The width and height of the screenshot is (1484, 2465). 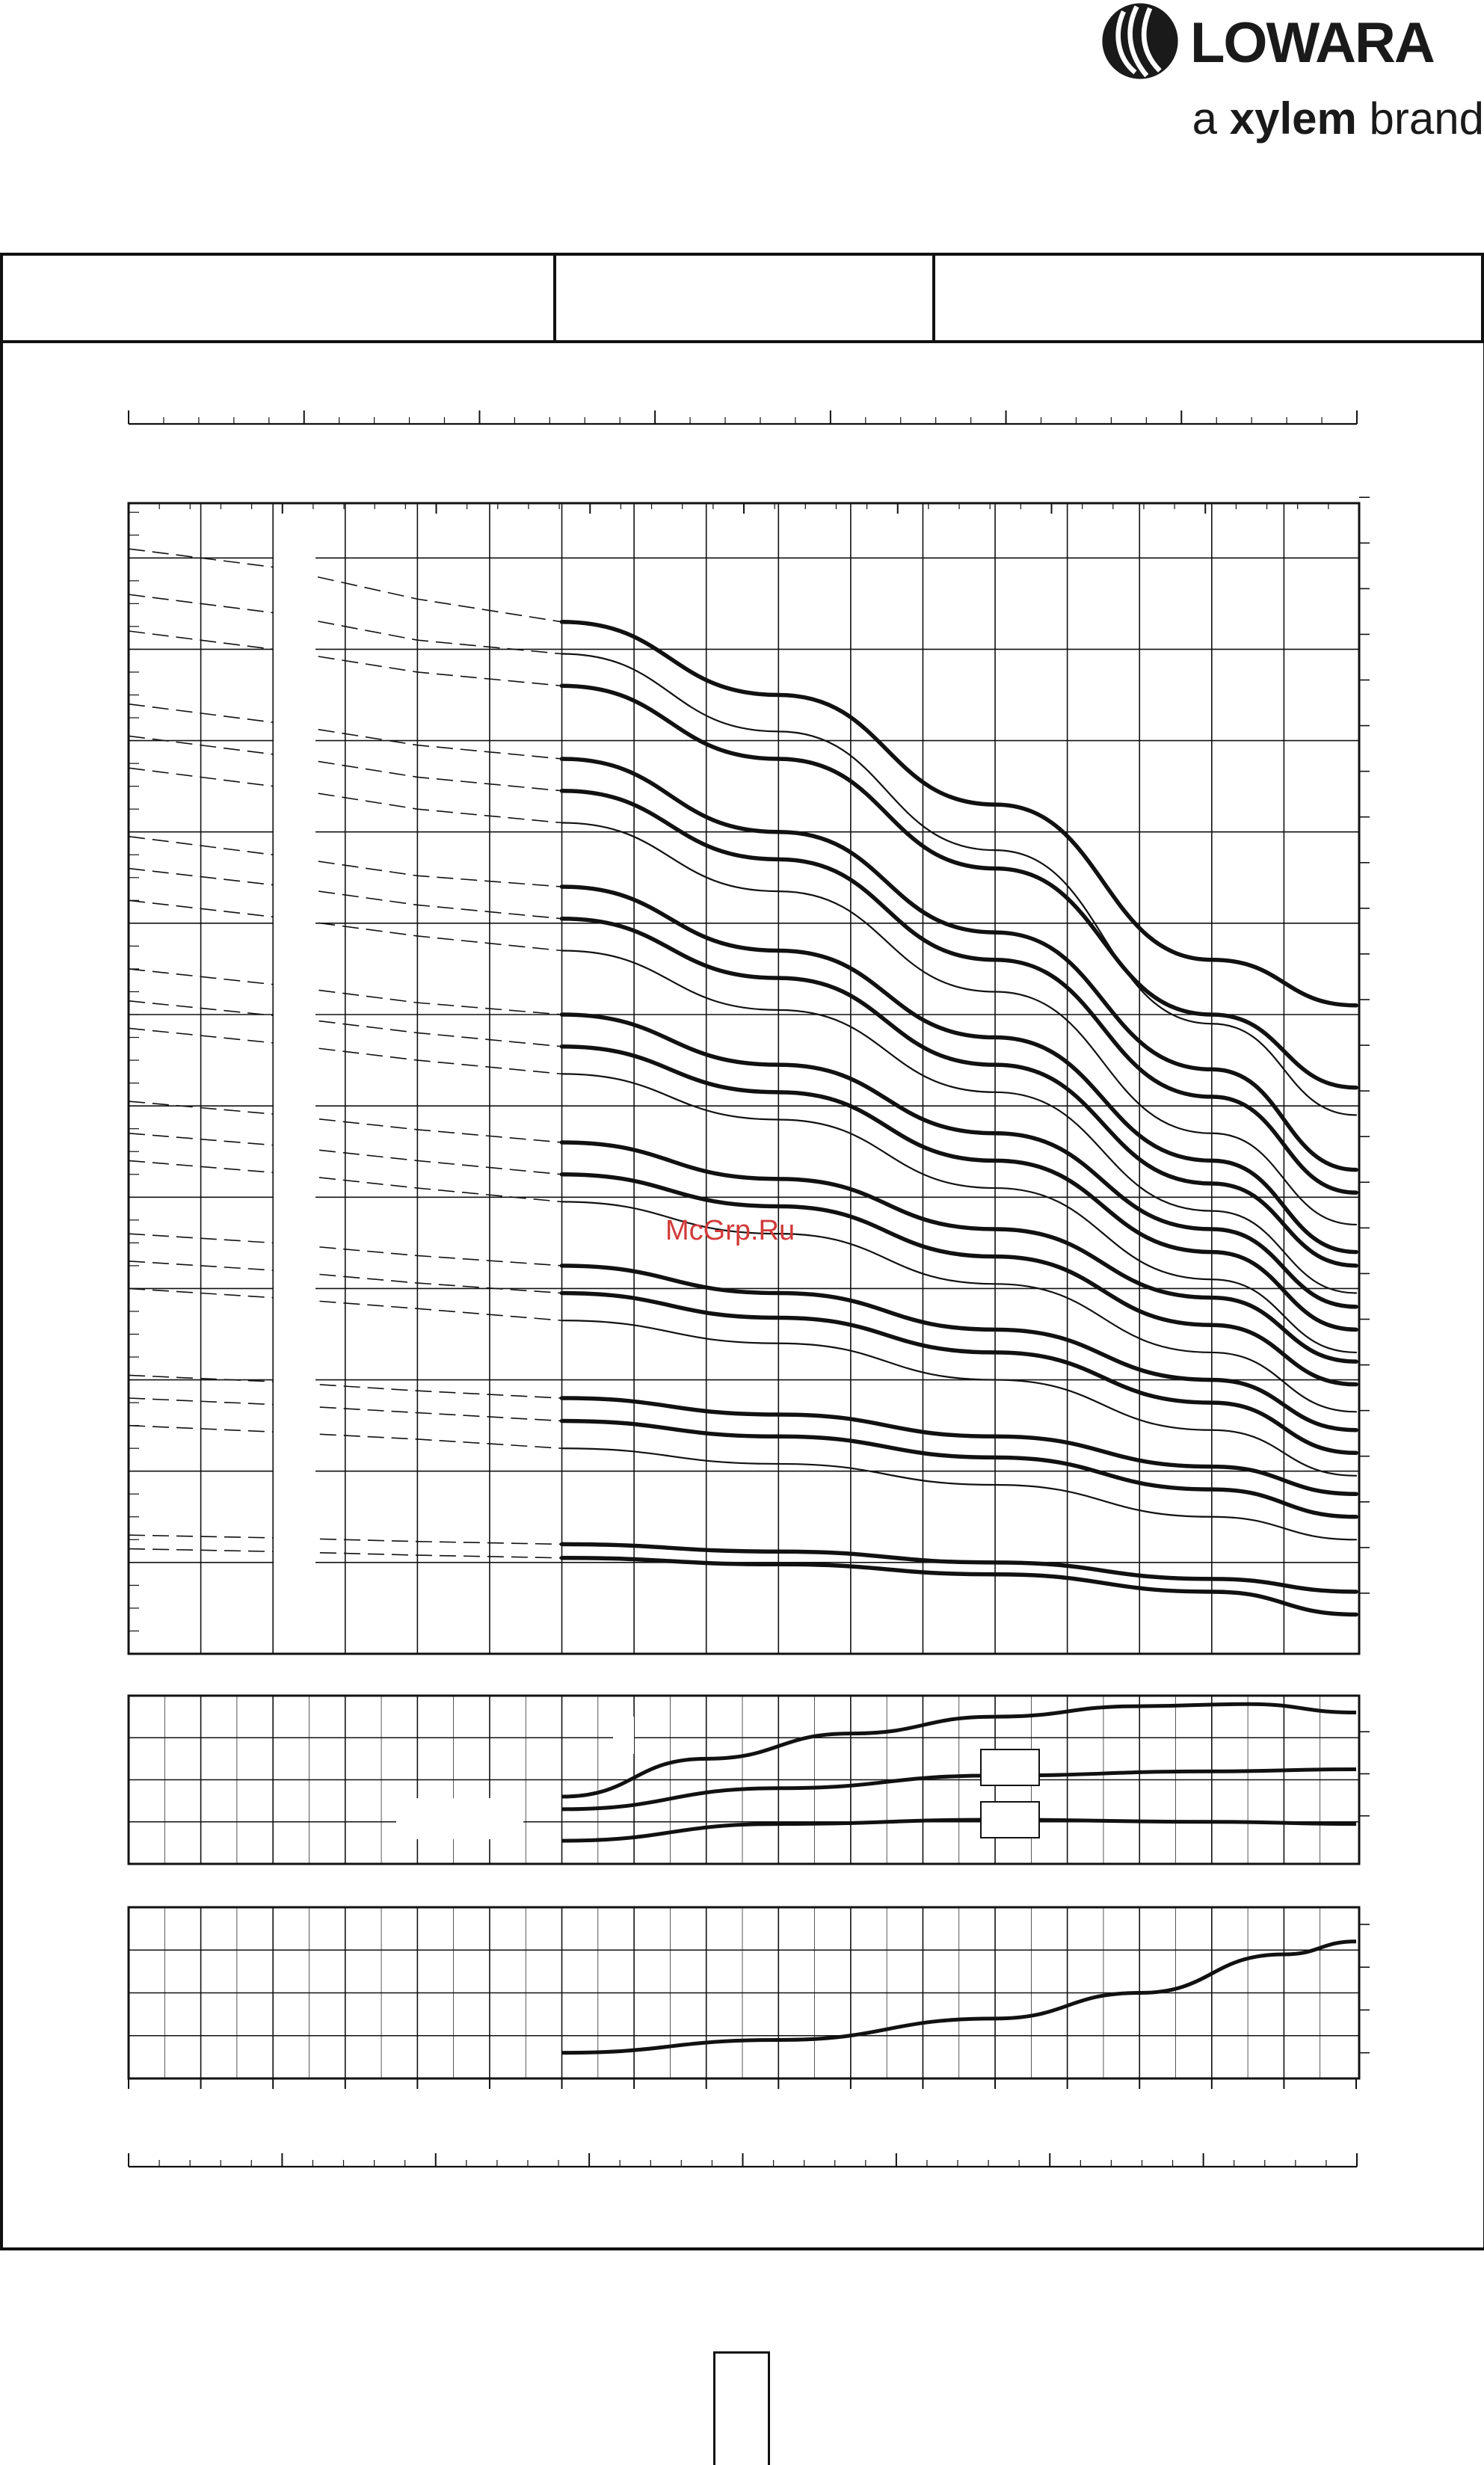 What do you see at coordinates (1209, 298) in the screenshot?
I see `header-cell-standard` at bounding box center [1209, 298].